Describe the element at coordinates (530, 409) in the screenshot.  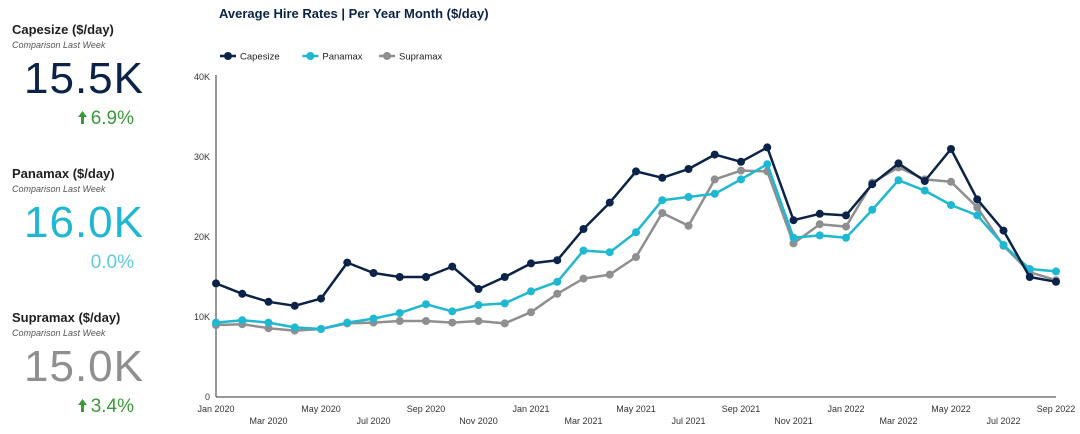
I see `x-tick-label: Jan 2021` at that location.